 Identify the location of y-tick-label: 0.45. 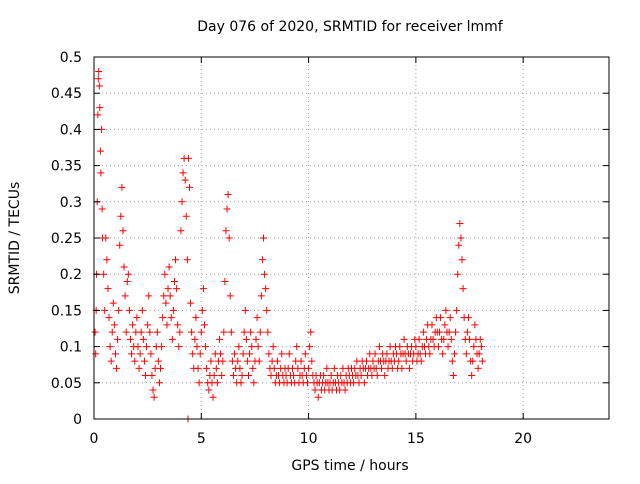
(66, 94).